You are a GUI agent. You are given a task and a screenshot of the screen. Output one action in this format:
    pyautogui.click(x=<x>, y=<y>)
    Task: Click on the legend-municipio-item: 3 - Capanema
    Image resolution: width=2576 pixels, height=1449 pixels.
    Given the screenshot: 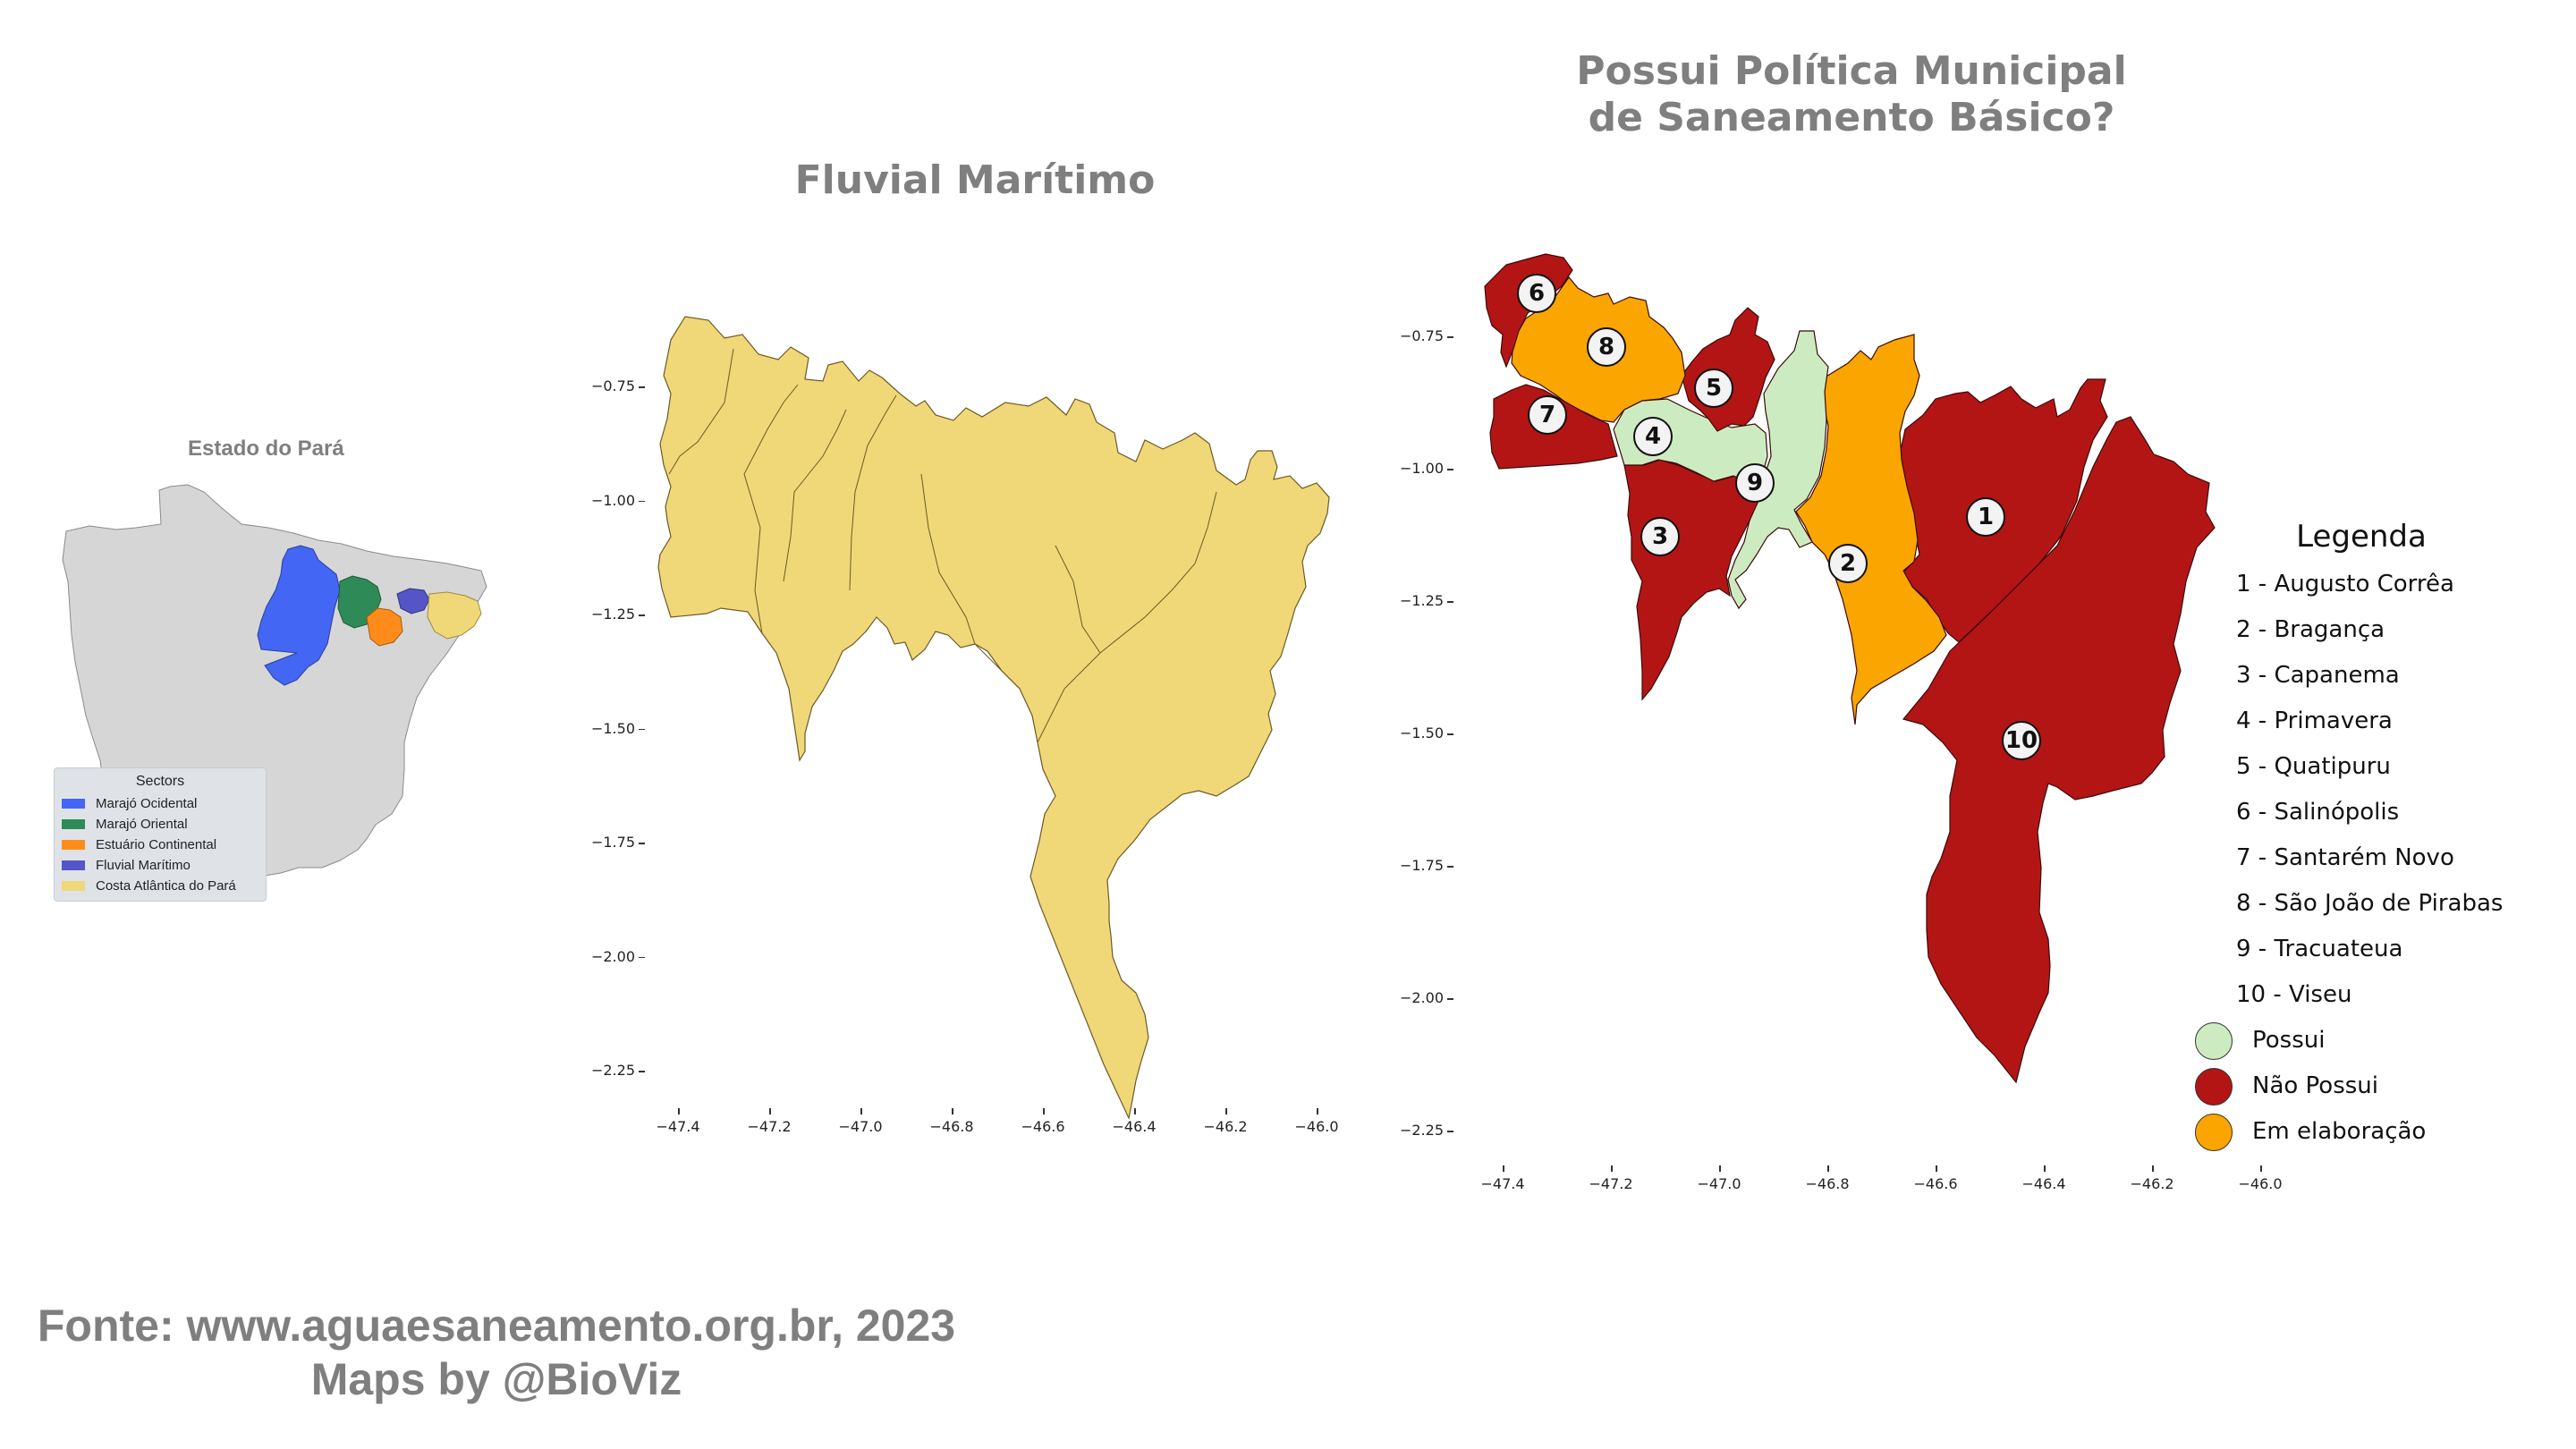 What is the action you would take?
    pyautogui.click(x=2318, y=675)
    